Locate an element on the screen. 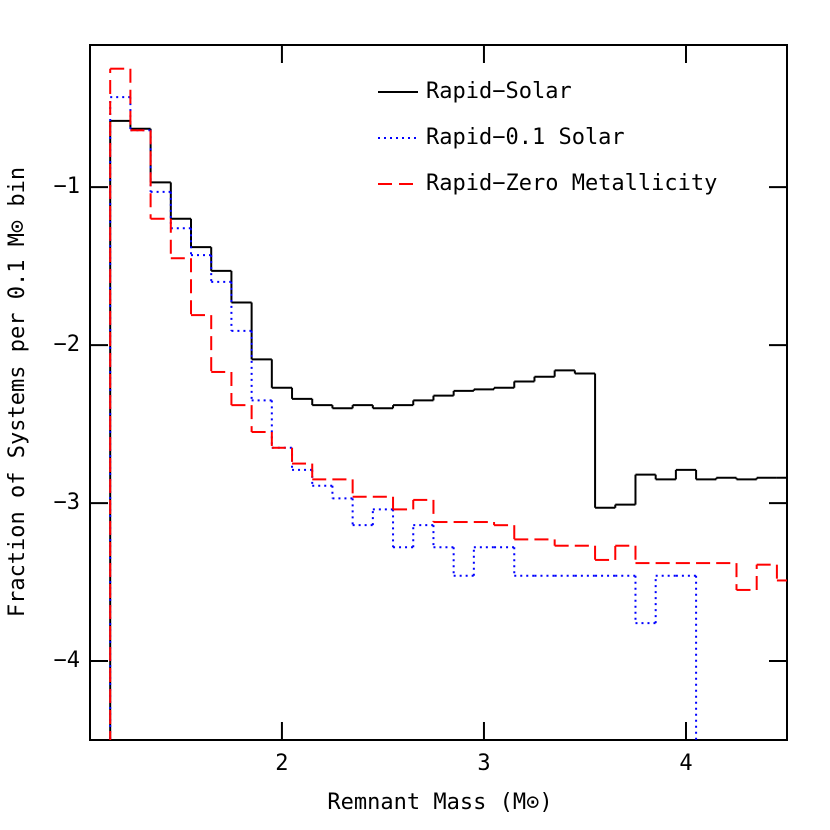 This screenshot has width=830, height=830. legend-label: Rapid−Zero Metallicity is located at coordinates (571, 183).